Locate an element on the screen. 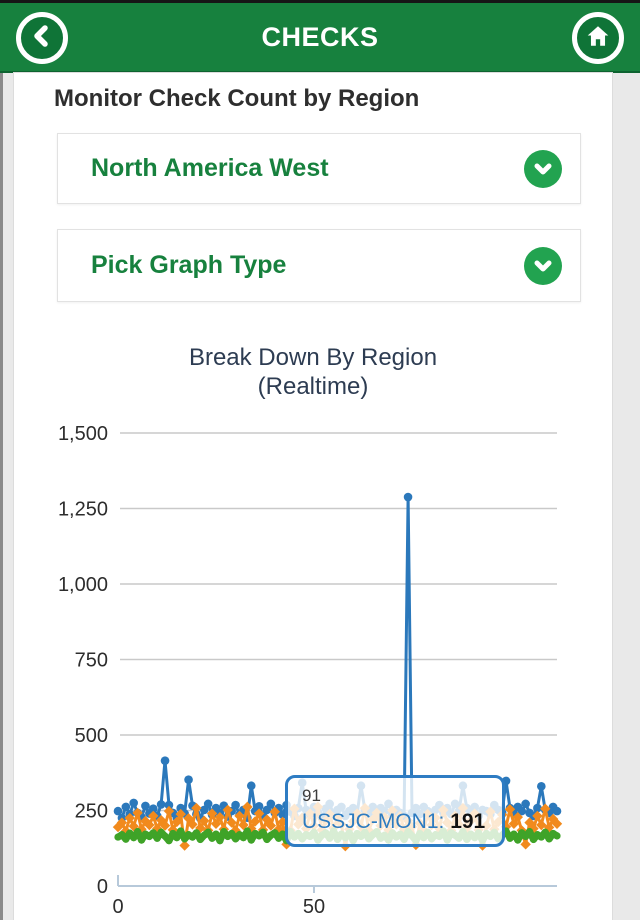 The image size is (640, 920). tooltip-x-value: 91 is located at coordinates (311, 795).